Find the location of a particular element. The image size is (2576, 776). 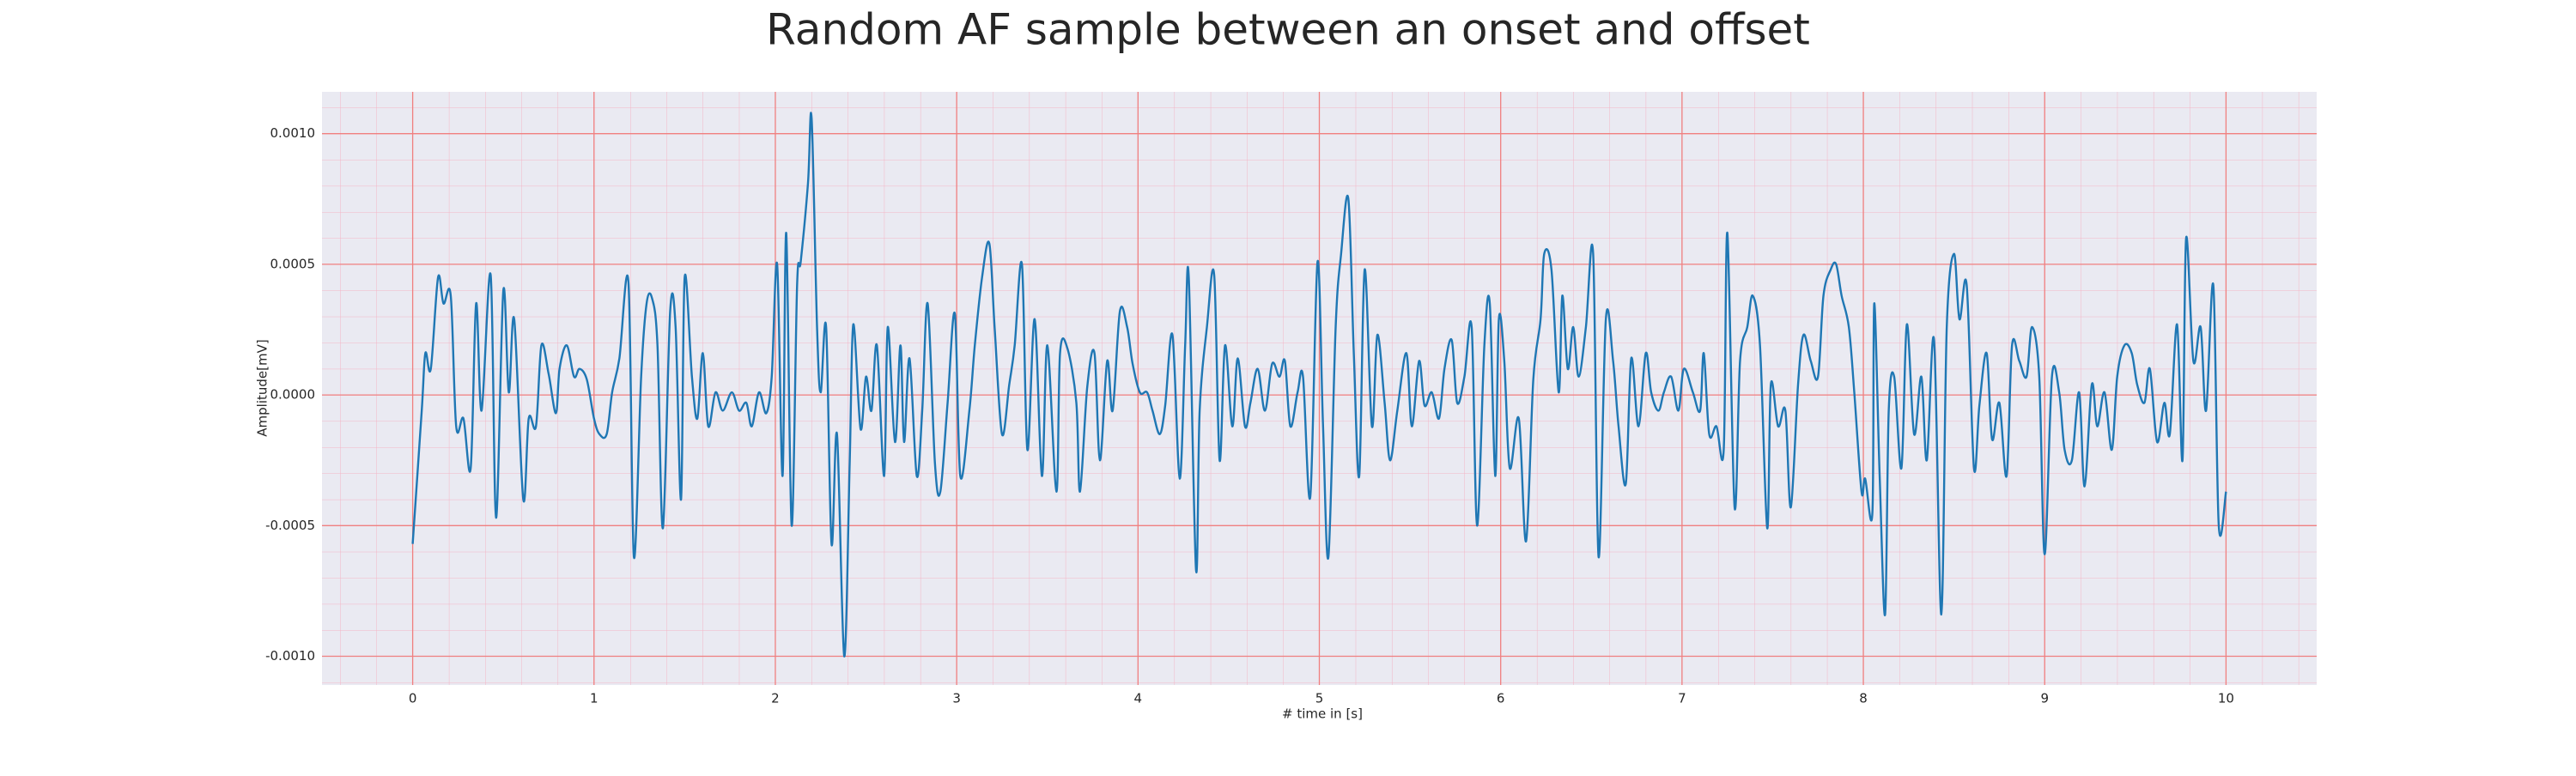

x-tick-label: 1 is located at coordinates (594, 699).